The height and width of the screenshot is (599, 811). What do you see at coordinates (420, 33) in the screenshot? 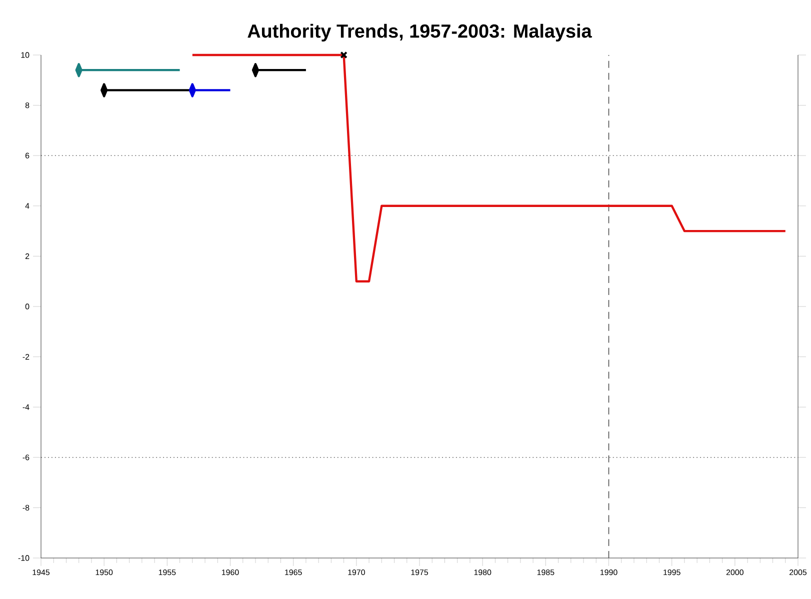
I see `chart-title: Authority Trends, 1957-2003: Malaysia` at bounding box center [420, 33].